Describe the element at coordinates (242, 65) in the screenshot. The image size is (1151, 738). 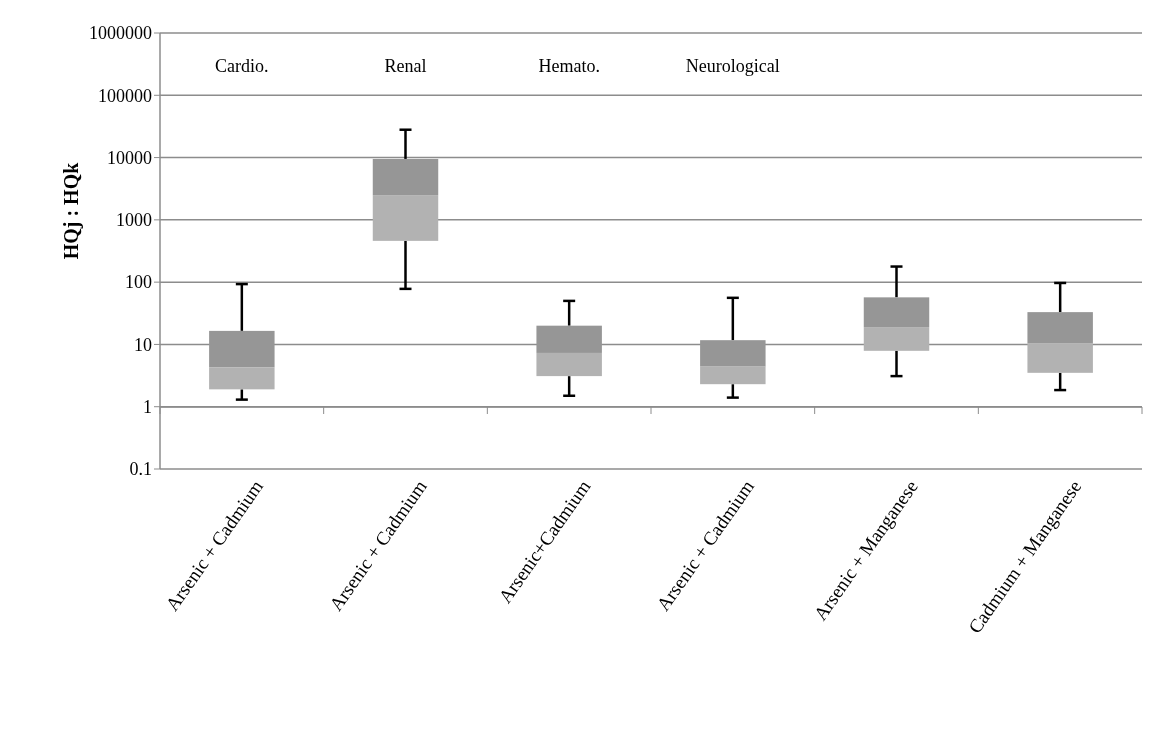
I see `annotation: Cardio.` at that location.